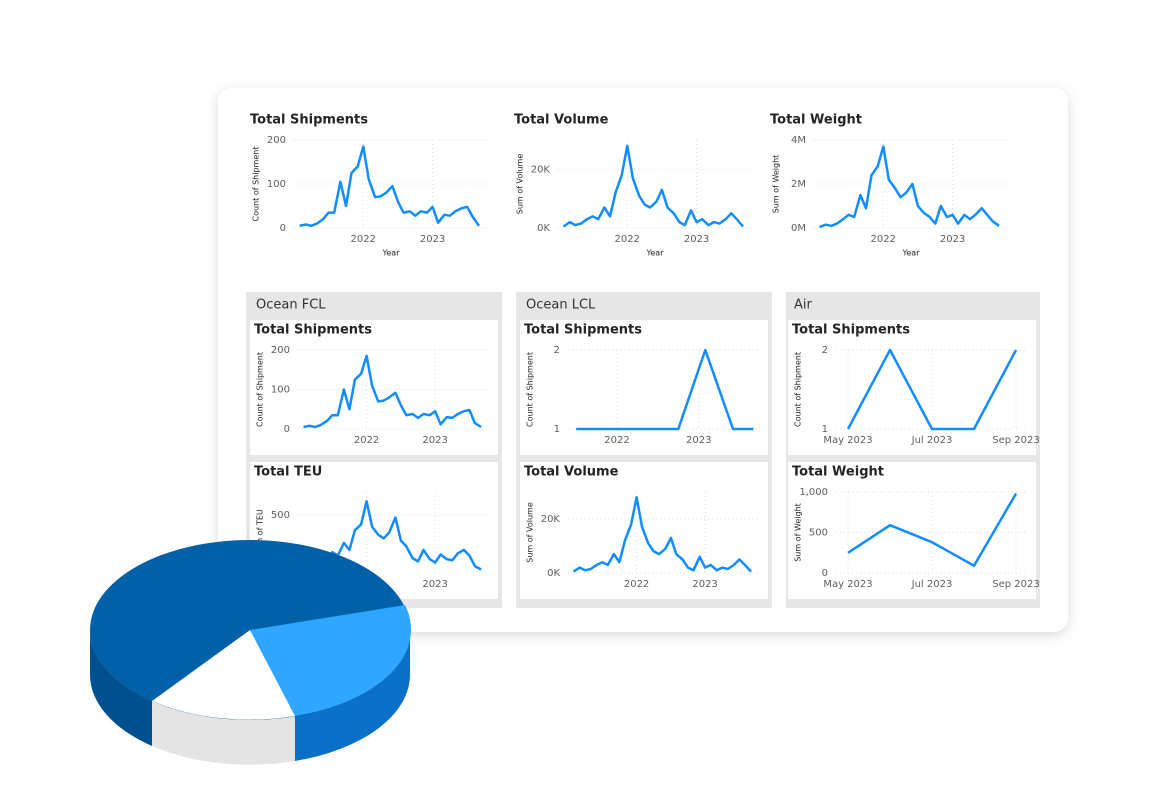  I want to click on group-label: Ocean LCL, so click(561, 305).